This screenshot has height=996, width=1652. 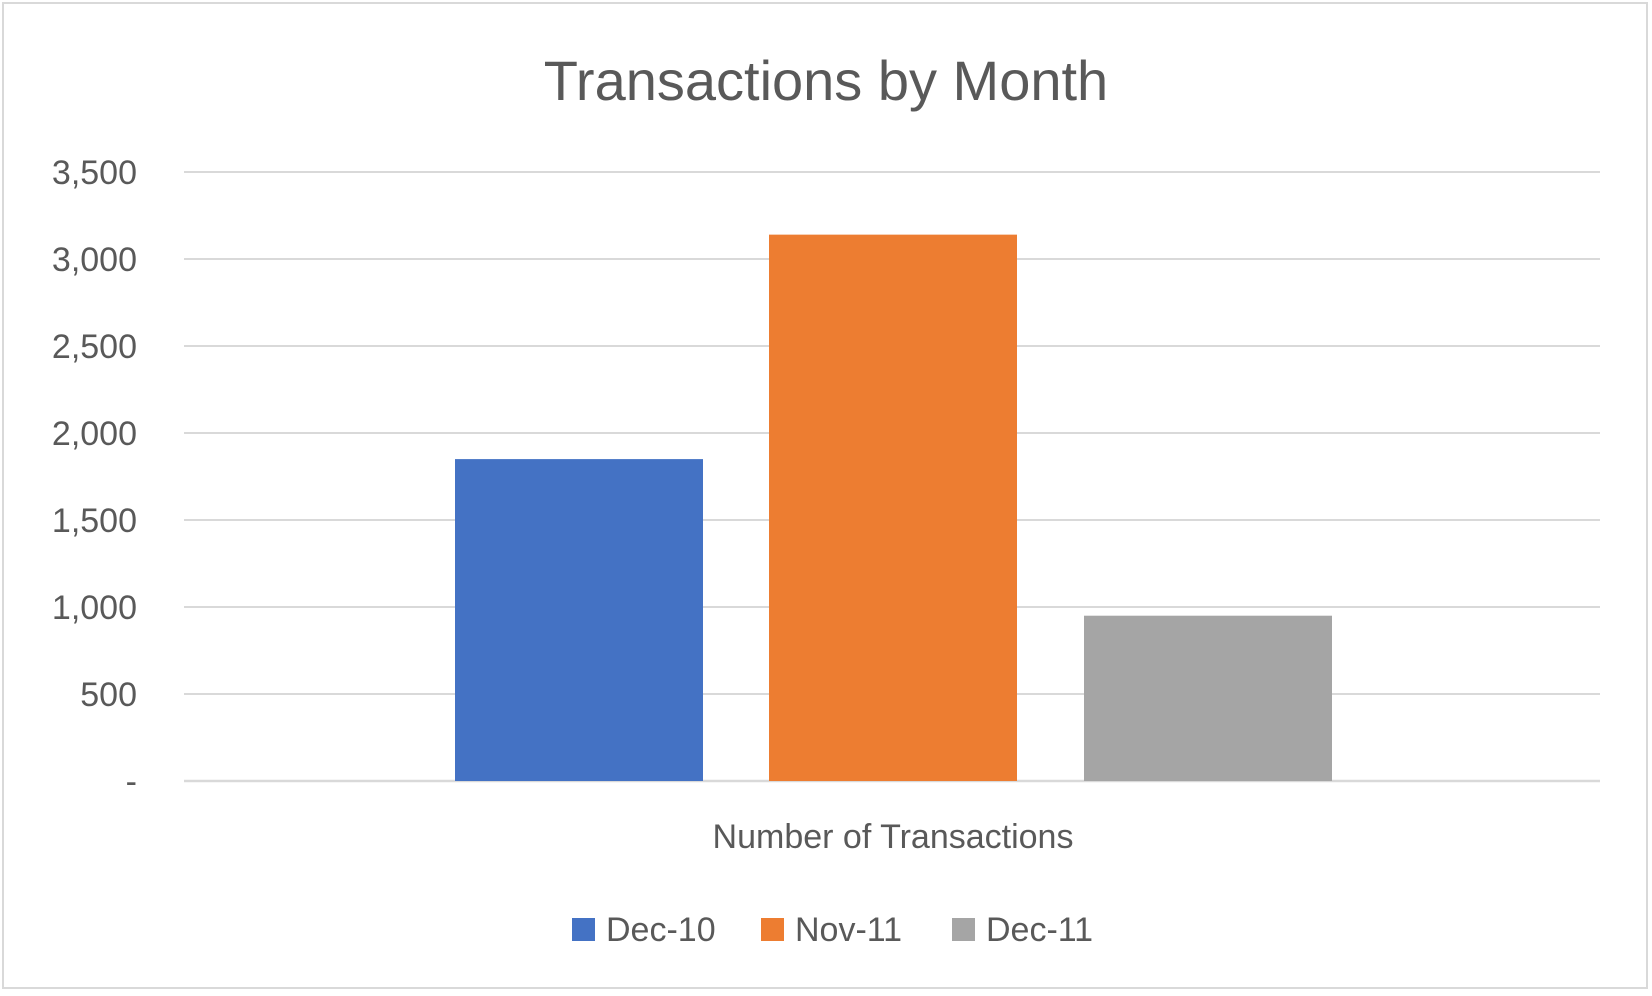 I want to click on chart-title: Transactions by Month, so click(x=826, y=80).